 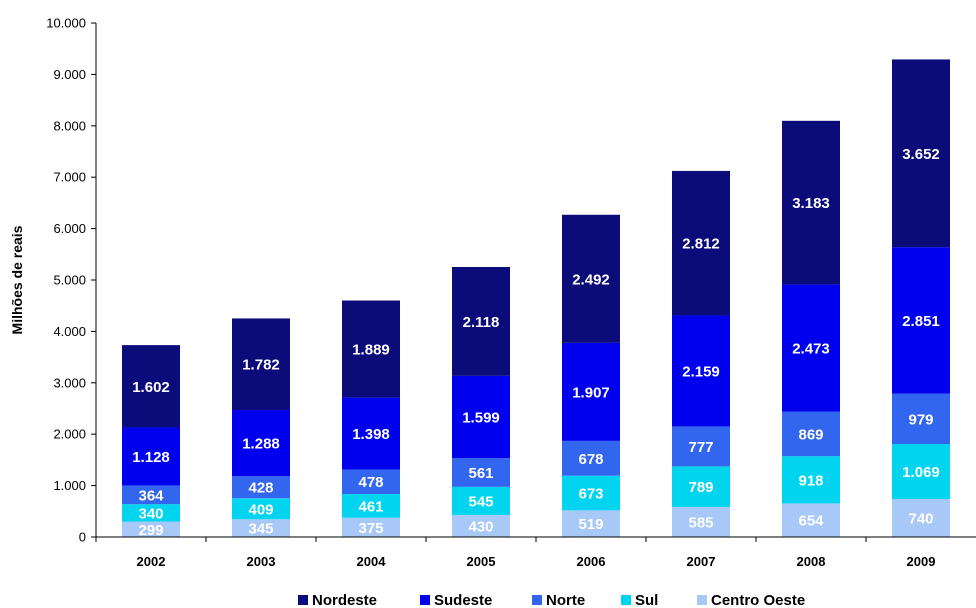 I want to click on x-tick-label: 2003, so click(x=261, y=561).